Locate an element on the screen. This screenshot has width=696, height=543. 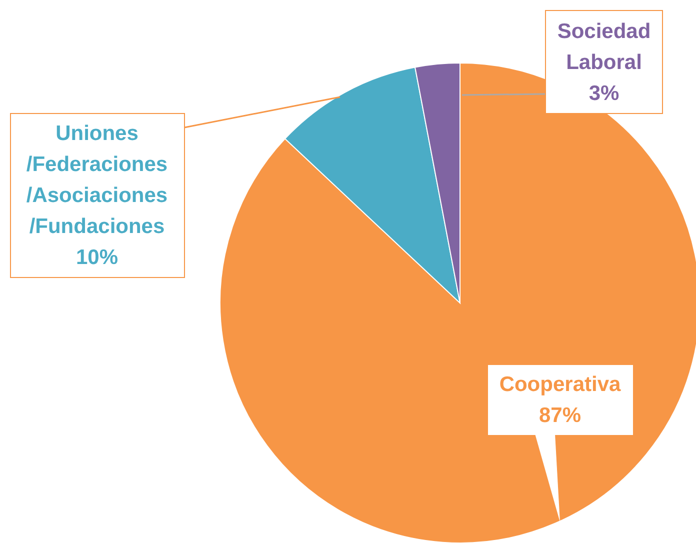
data-label: 87% is located at coordinates (560, 416).